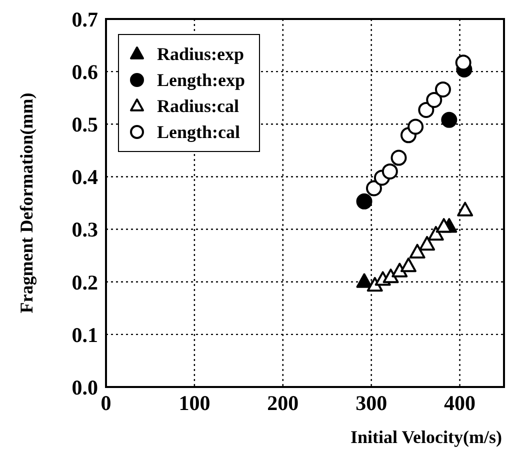  I want to click on y-tick-label: 0.4, so click(85, 177).